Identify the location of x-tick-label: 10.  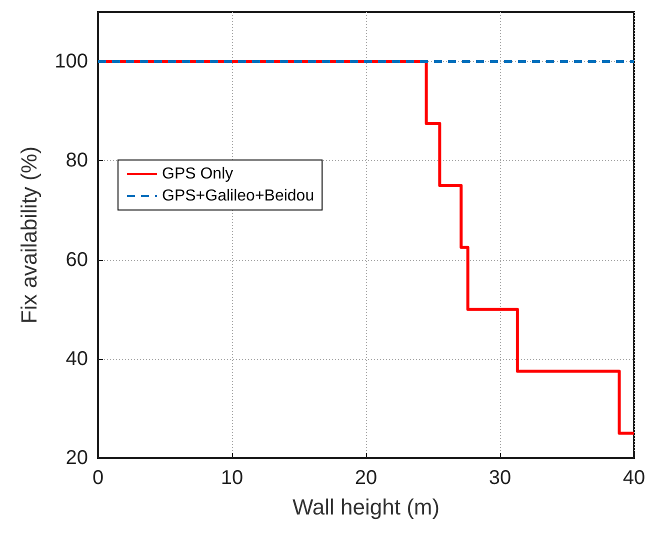
(232, 478).